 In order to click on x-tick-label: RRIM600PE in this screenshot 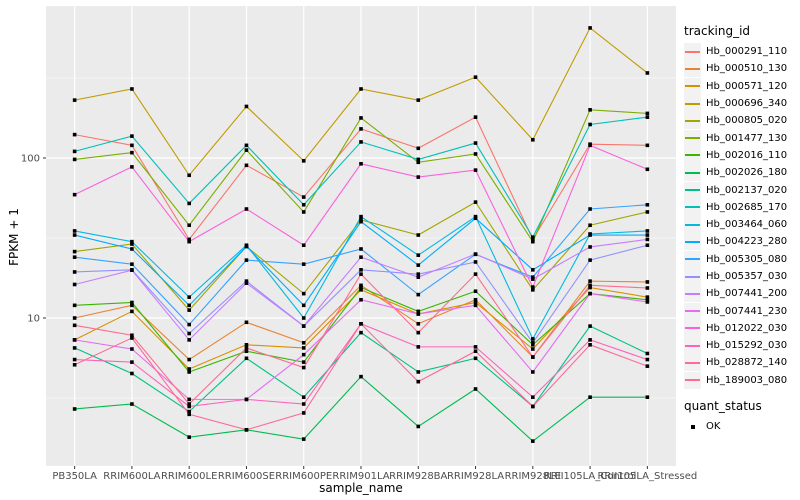, I will do `click(303, 476)`.